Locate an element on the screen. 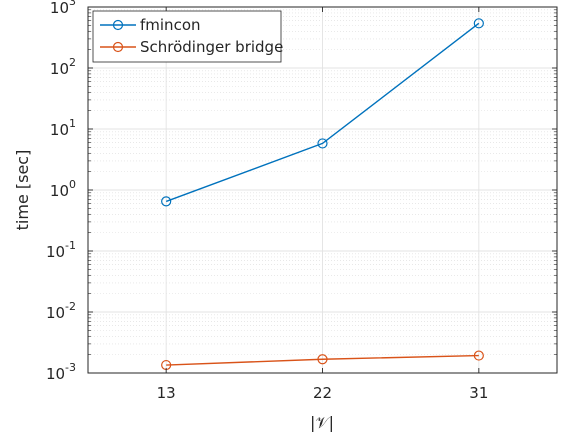  y-tick-labels: 10⁻³ 10⁻² 10⁻¹ 10⁰ 10¹ 10² 103 is located at coordinates (61, 191).